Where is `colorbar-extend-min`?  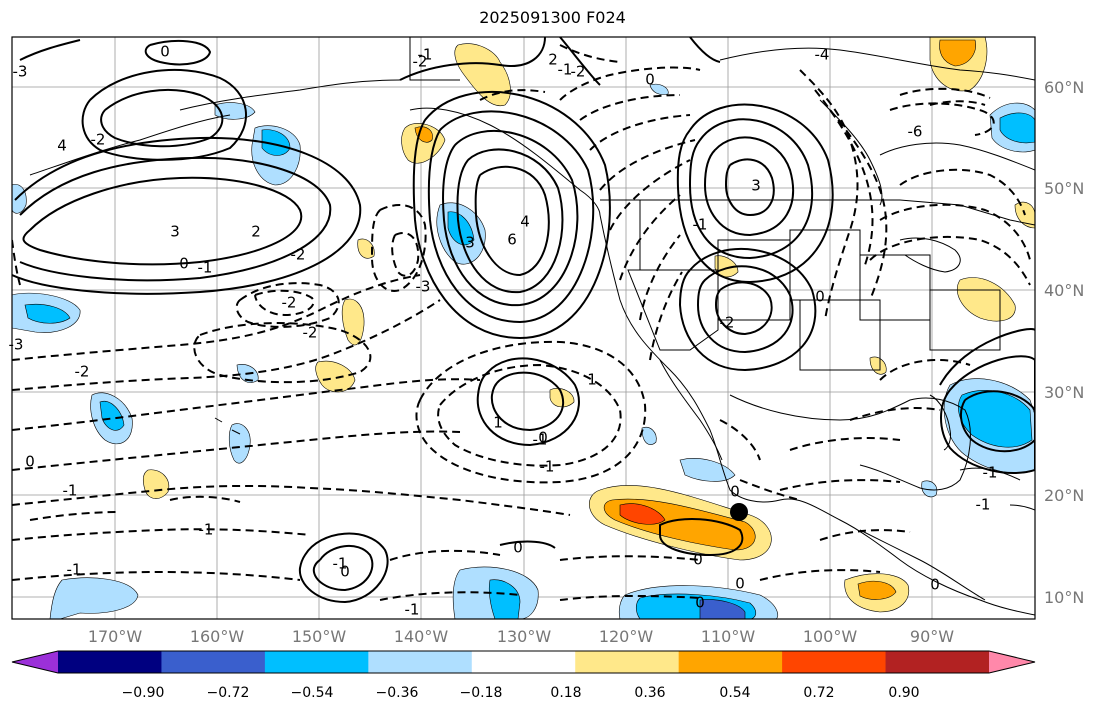
colorbar-extend-min is located at coordinates (35, 662).